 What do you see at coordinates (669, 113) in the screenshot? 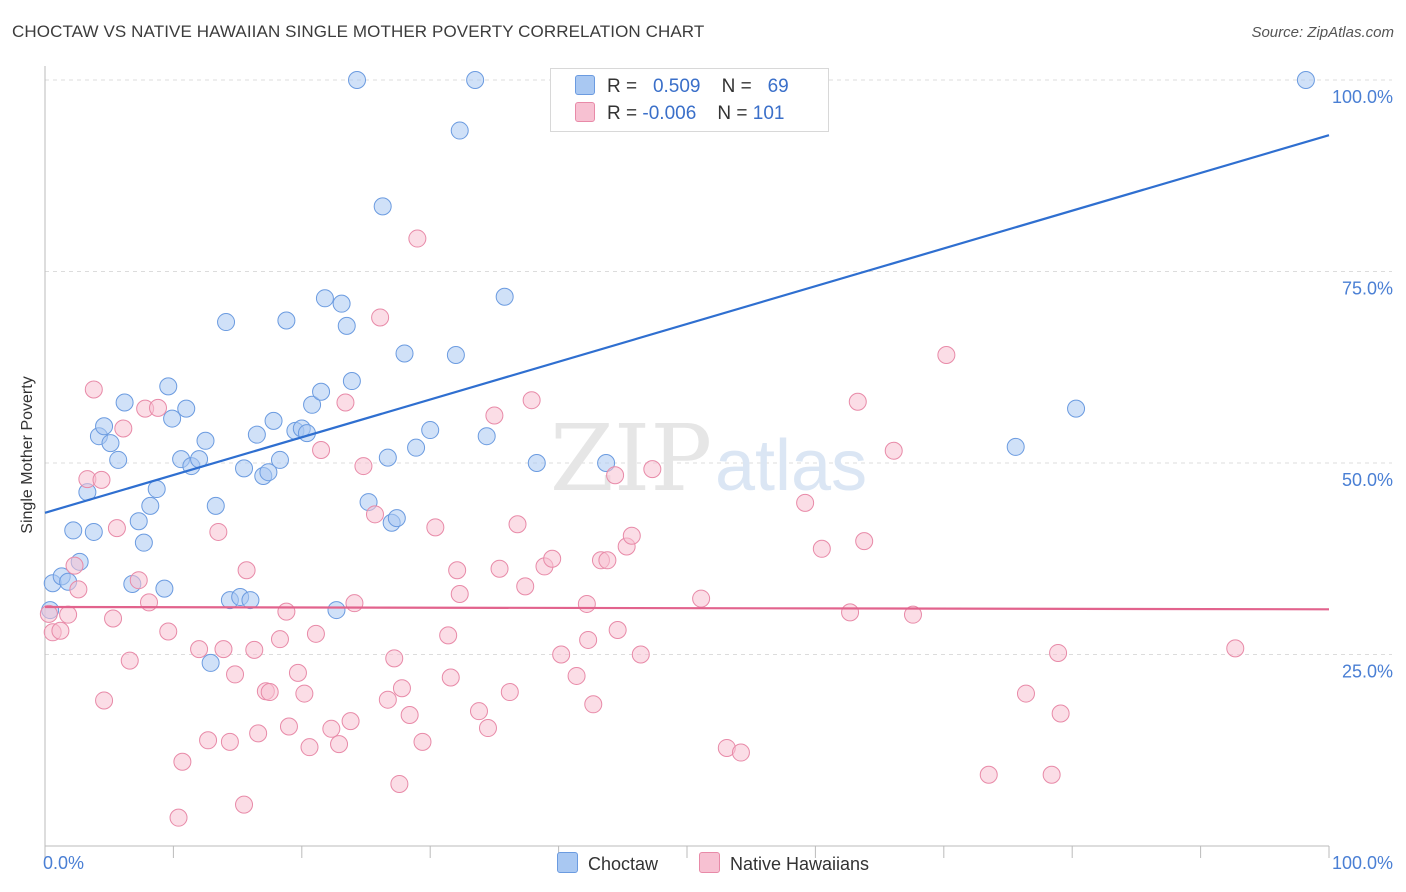
I see `legend-r-value: -0.006` at bounding box center [669, 113].